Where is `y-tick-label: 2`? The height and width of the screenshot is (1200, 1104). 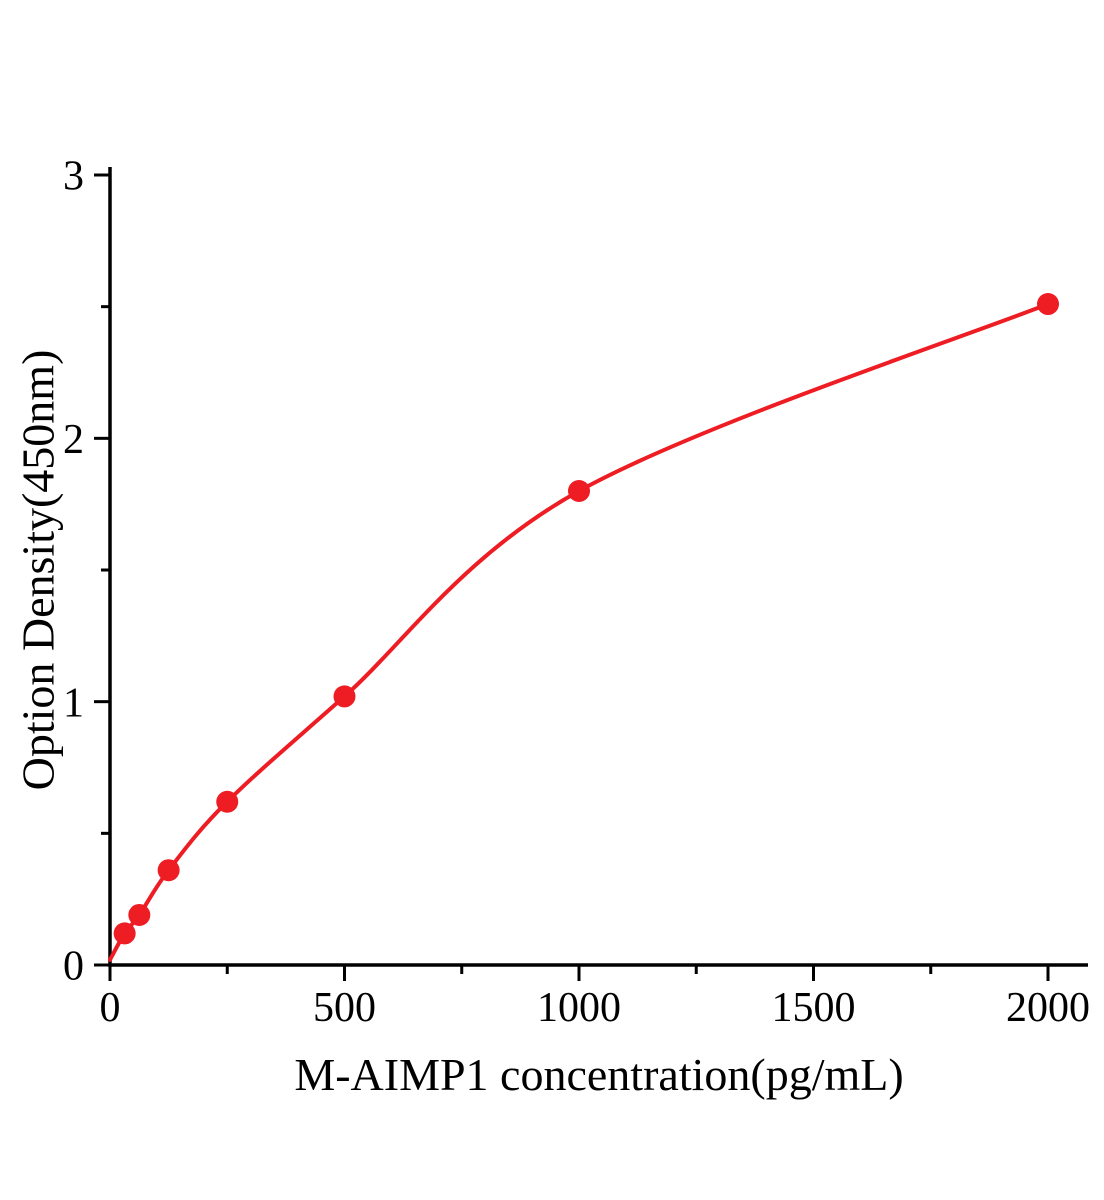
y-tick-label: 2 is located at coordinates (73, 440).